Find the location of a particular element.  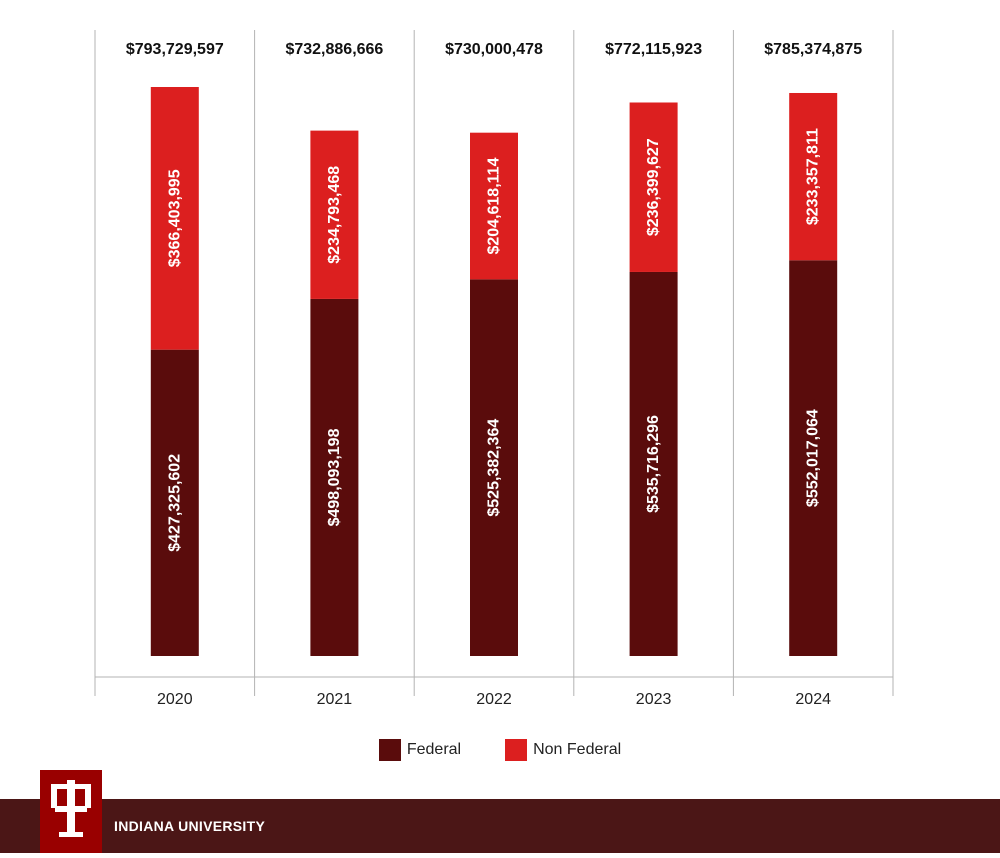

bar-value-label-federal: $535,716,296 is located at coordinates (653, 464).